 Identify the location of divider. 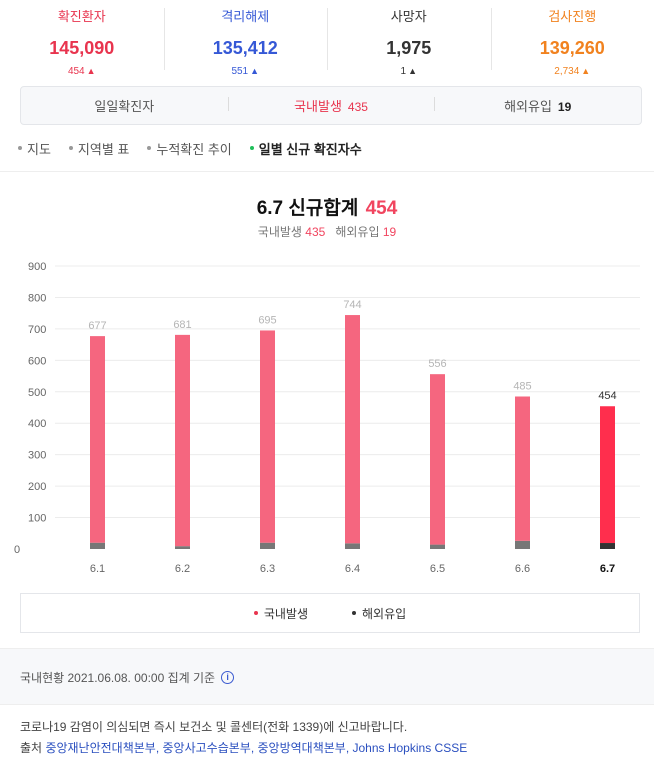
(327, 171).